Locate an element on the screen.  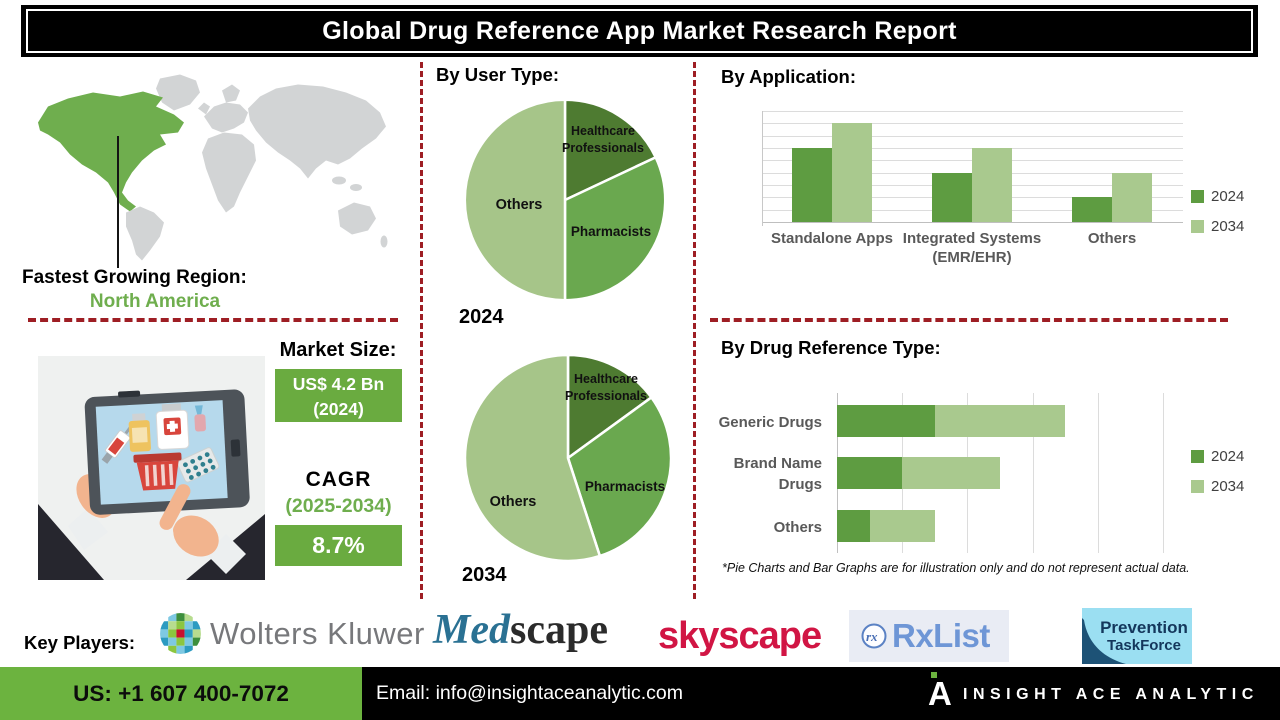
rxlist-logo: rx RxList is located at coordinates (929, 636).